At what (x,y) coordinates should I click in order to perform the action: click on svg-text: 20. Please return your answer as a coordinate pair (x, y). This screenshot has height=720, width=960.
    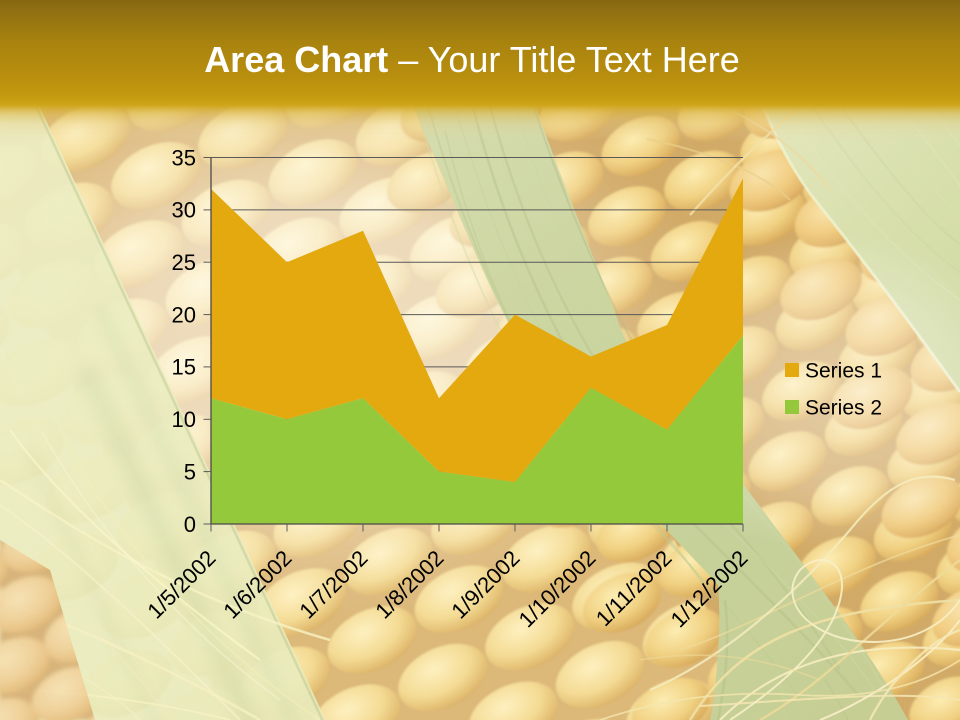
    Looking at the image, I should click on (184, 314).